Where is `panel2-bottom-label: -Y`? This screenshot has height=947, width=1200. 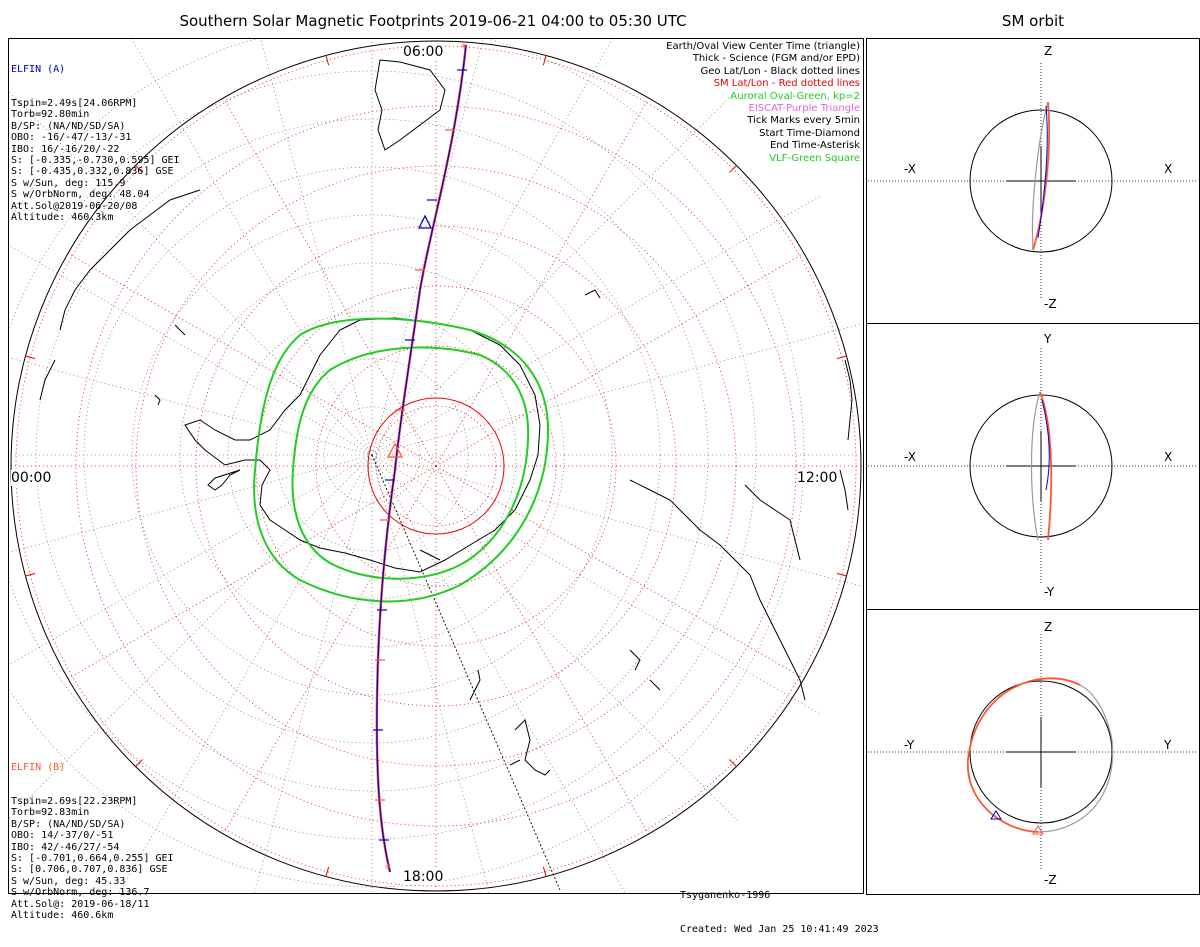 panel2-bottom-label: -Y is located at coordinates (1049, 592).